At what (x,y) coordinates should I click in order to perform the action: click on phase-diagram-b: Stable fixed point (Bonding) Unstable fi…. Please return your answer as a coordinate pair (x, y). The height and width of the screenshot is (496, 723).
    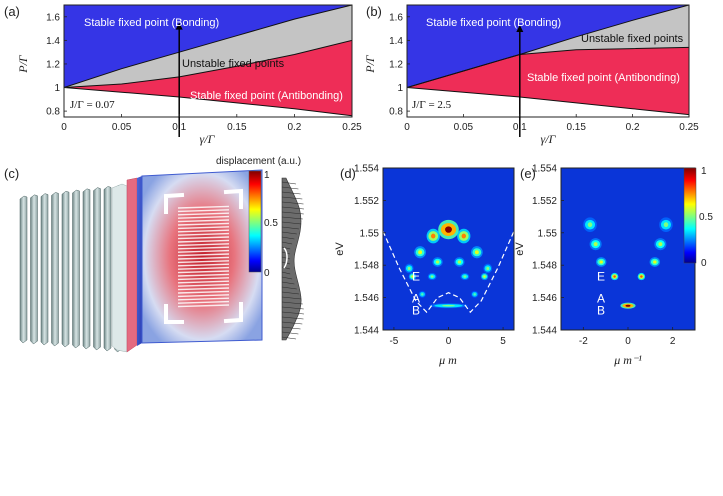
    Looking at the image, I should click on (531, 75).